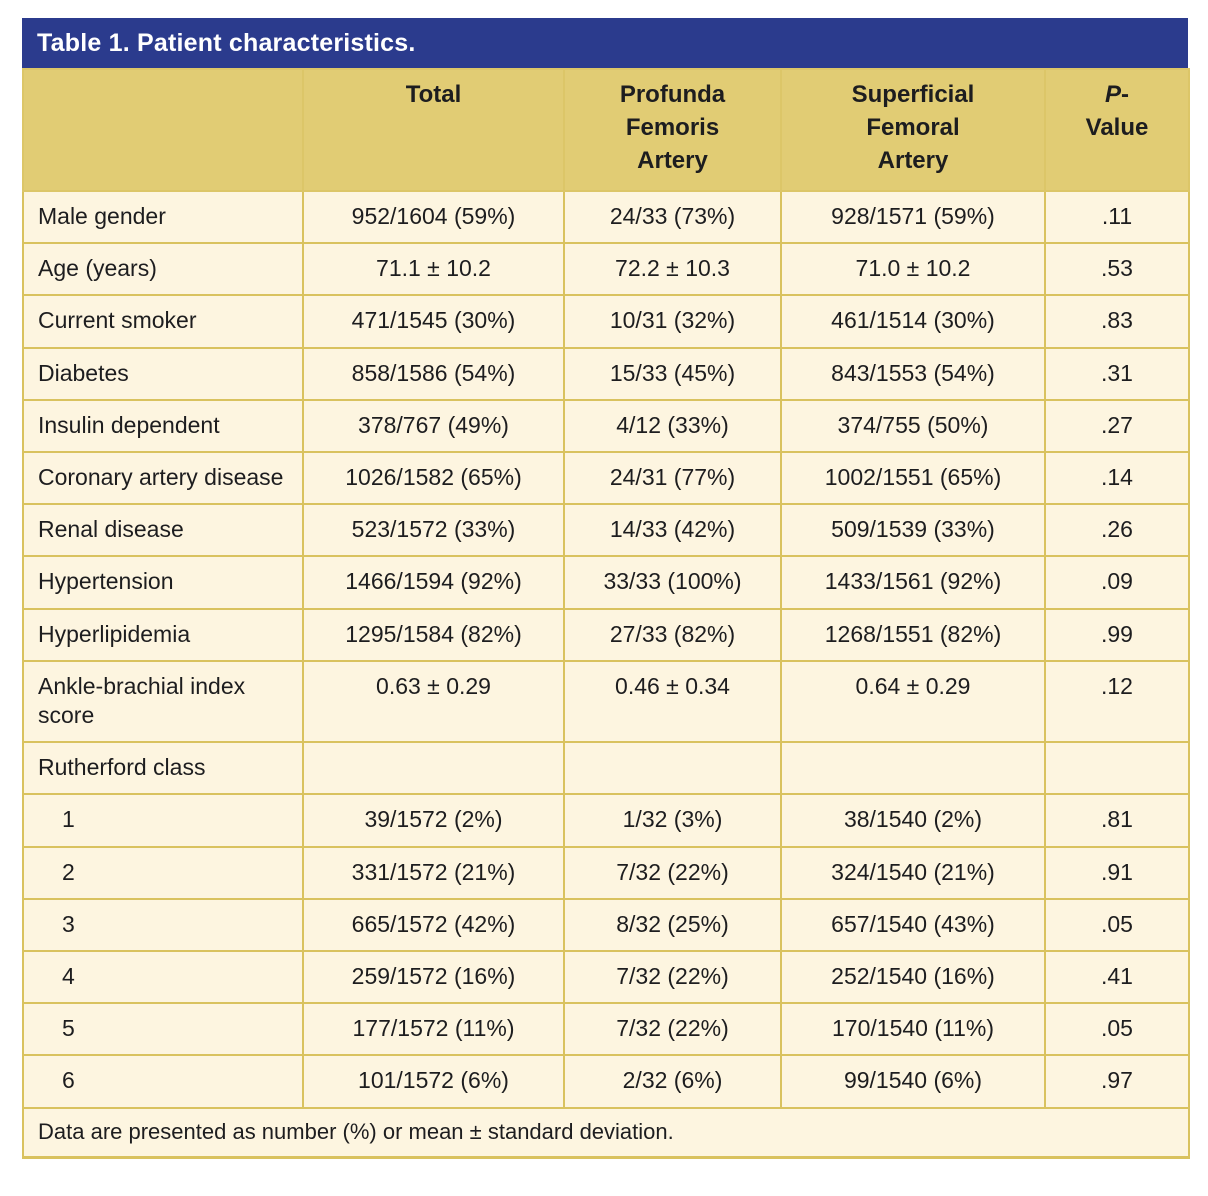 Image resolution: width=1208 pixels, height=1196 pixels. Describe the element at coordinates (672, 925) in the screenshot. I see `profunda-cell: 8/32 (25%)` at that location.